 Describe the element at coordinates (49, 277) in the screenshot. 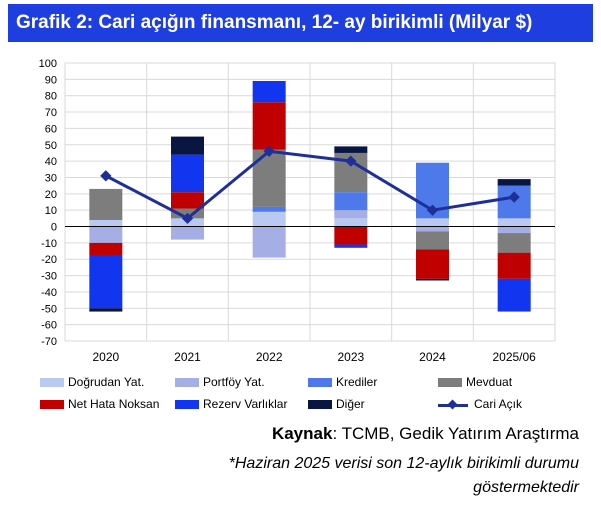

I see `y-tick-label: -30` at that location.